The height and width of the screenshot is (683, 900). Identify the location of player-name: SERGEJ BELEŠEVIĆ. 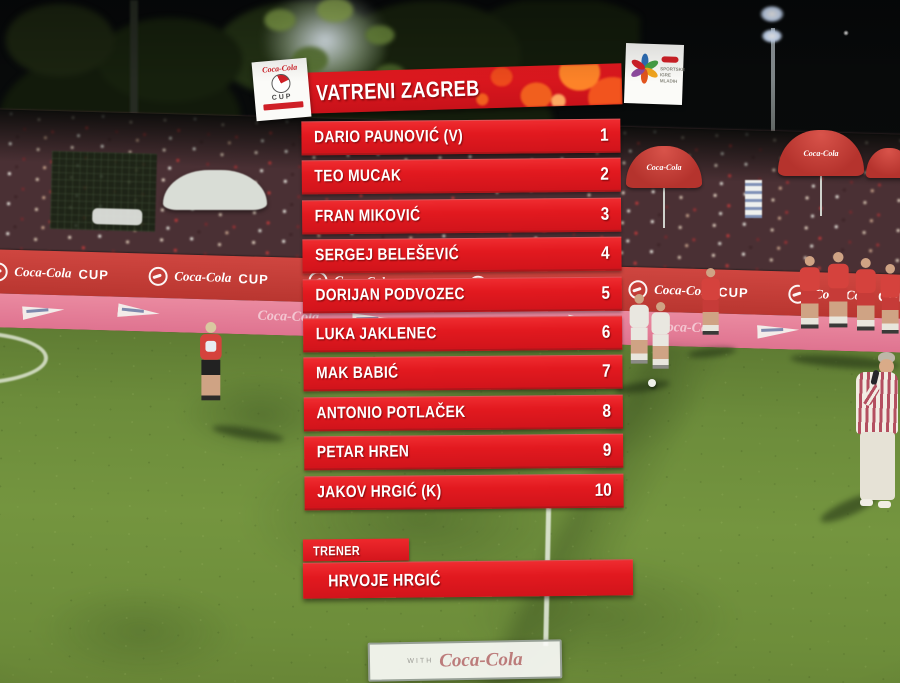
(387, 255).